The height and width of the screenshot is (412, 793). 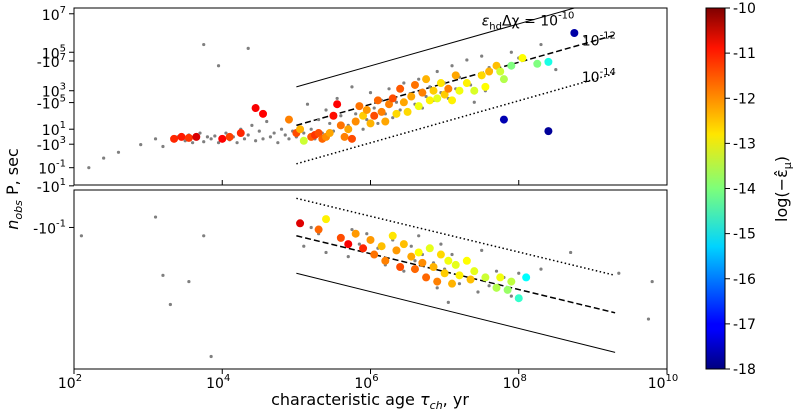 I want to click on y-tick-label: -105, so click(x=51, y=103).